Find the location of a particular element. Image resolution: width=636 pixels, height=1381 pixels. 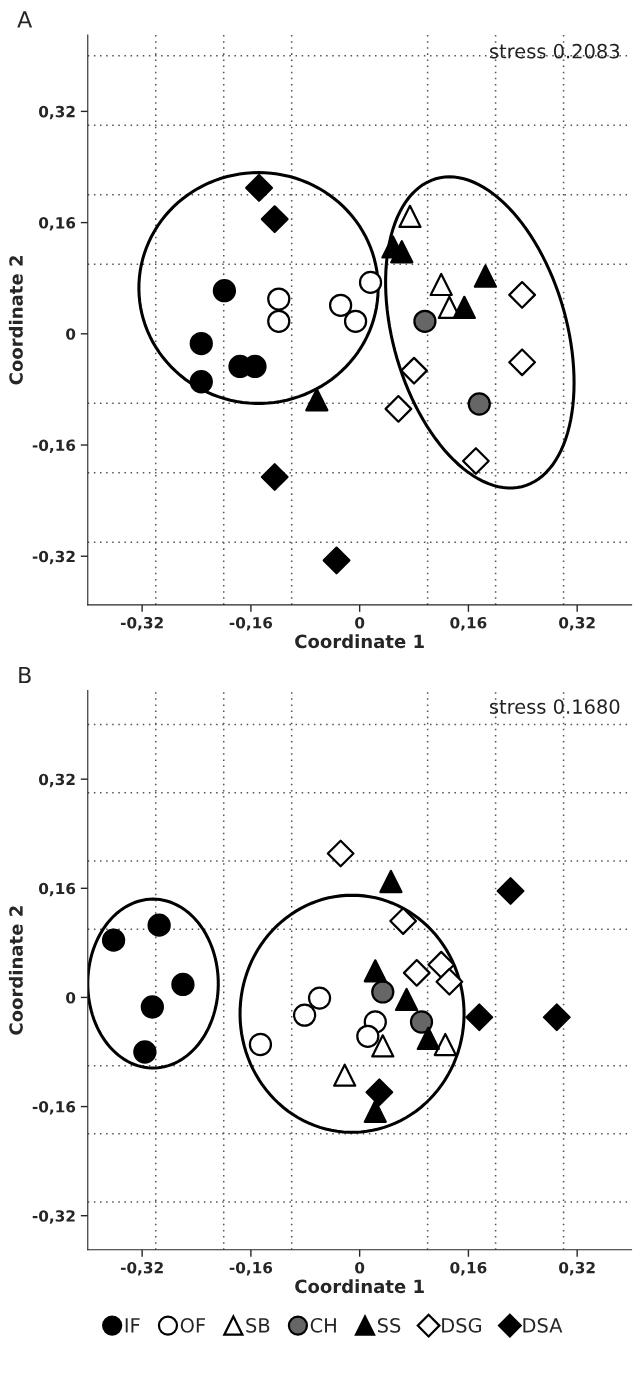

legend-label: OF is located at coordinates (192, 1325).